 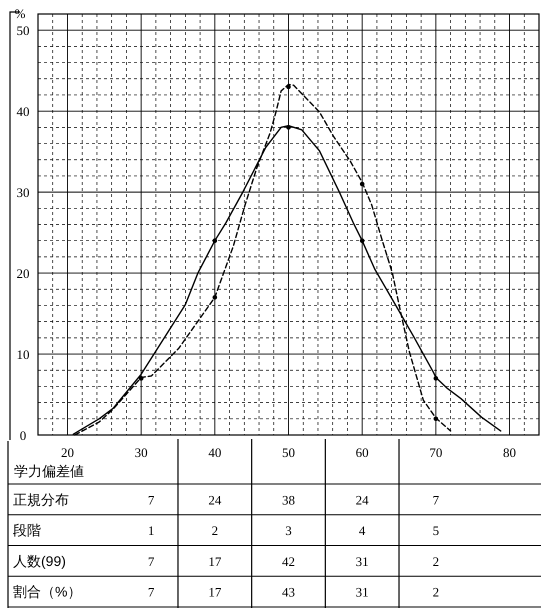 What do you see at coordinates (288, 452) in the screenshot?
I see `x-tick-label: 50` at bounding box center [288, 452].